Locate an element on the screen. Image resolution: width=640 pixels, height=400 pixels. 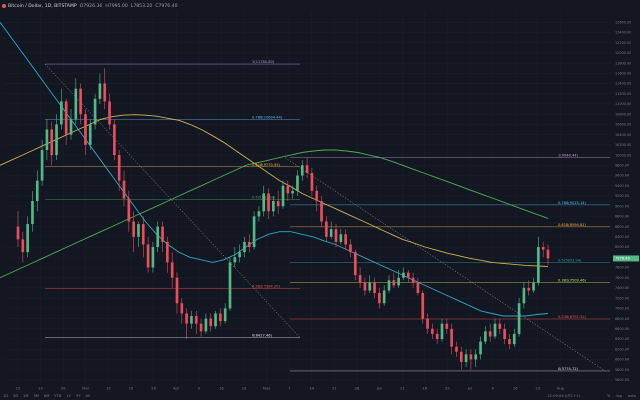
price-tick-label: 10400.00 is located at coordinates (623, 135).